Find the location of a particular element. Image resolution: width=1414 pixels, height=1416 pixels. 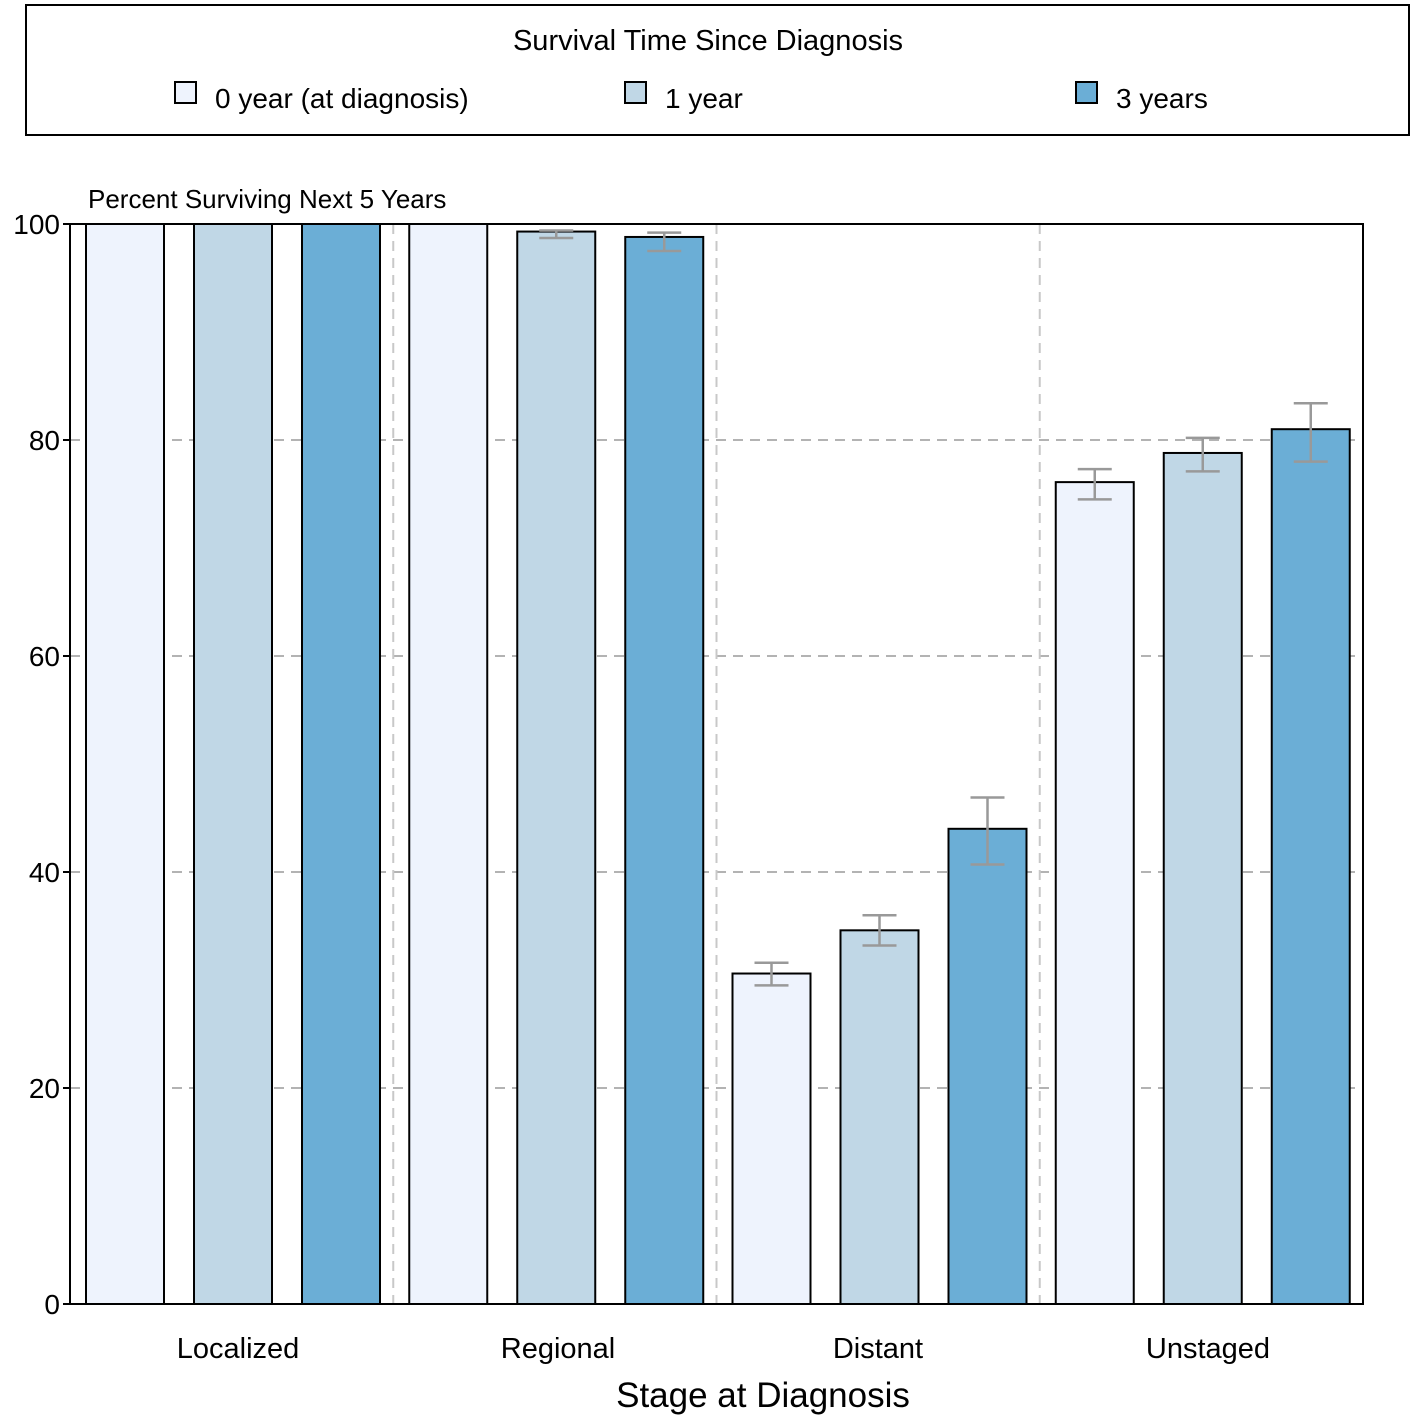

x-tick-label: Unstaged is located at coordinates (1208, 1349).